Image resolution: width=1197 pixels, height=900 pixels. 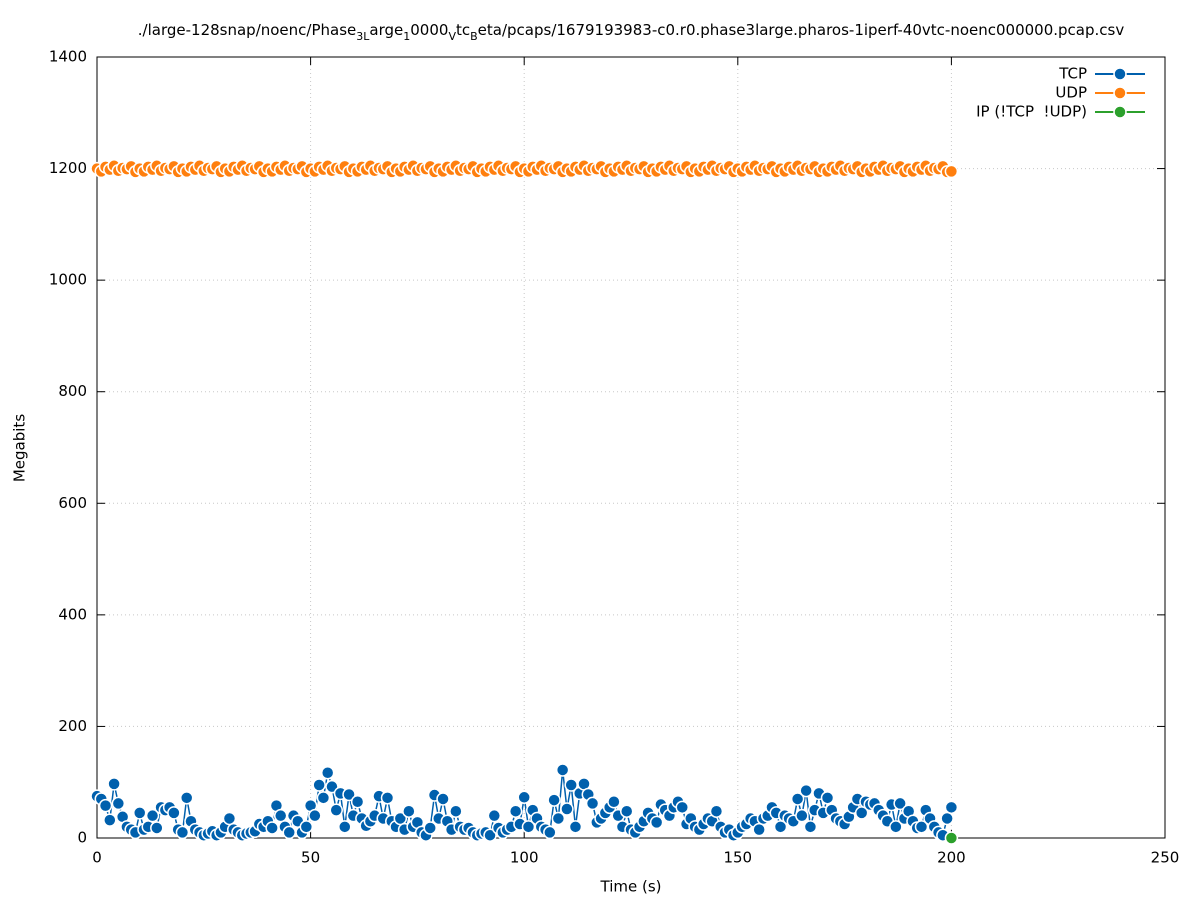 What do you see at coordinates (452, 36) in the screenshot?
I see `title-segment: V` at bounding box center [452, 36].